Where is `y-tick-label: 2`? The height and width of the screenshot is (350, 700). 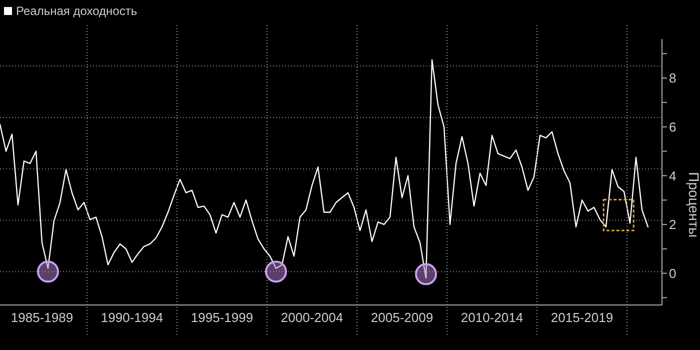
y-tick-label: 2 is located at coordinates (672, 224).